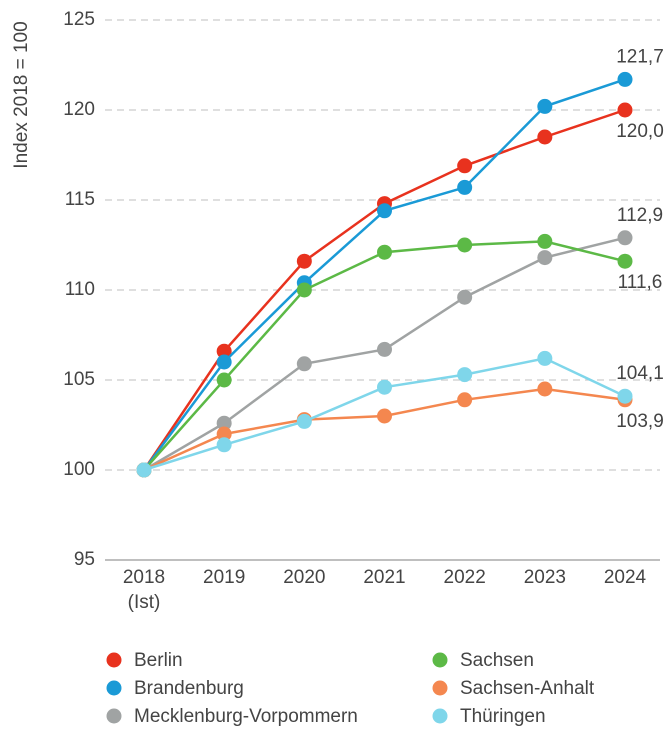 This screenshot has height=729, width=669. I want to click on y-tick-label: 120, so click(79, 109).